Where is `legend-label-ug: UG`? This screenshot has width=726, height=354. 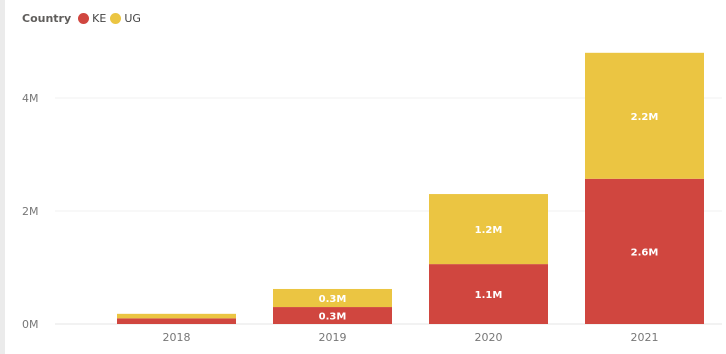
legend-label-ug: UG is located at coordinates (132, 18).